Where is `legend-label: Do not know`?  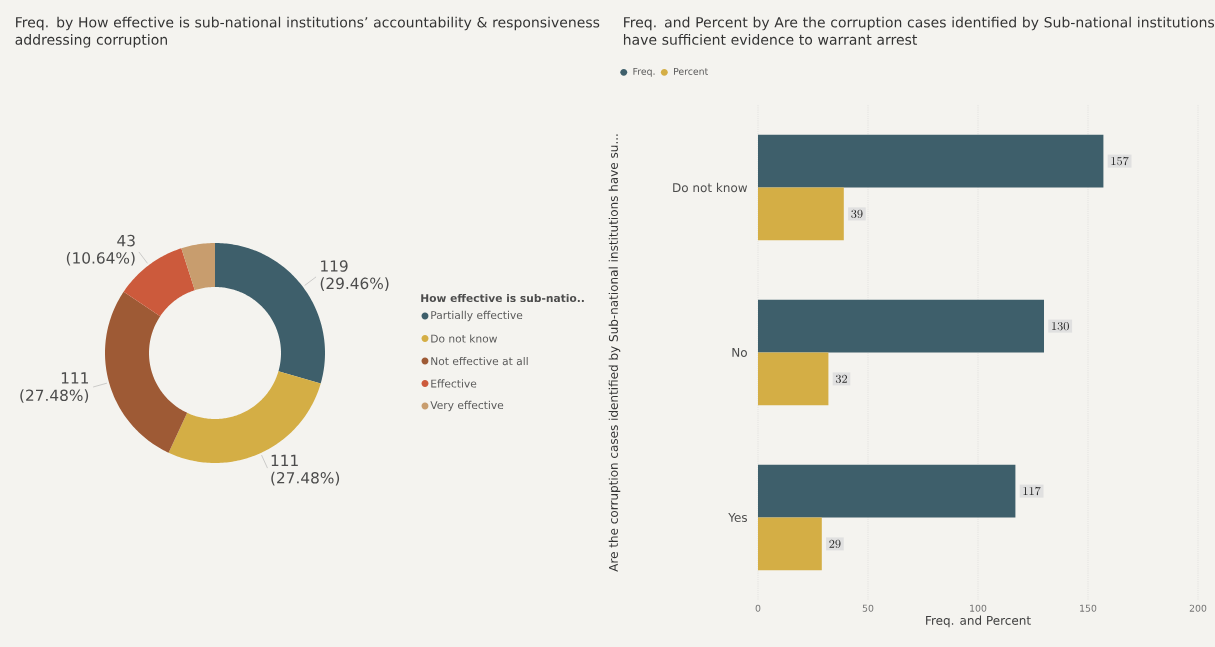
legend-label: Do not know is located at coordinates (464, 338).